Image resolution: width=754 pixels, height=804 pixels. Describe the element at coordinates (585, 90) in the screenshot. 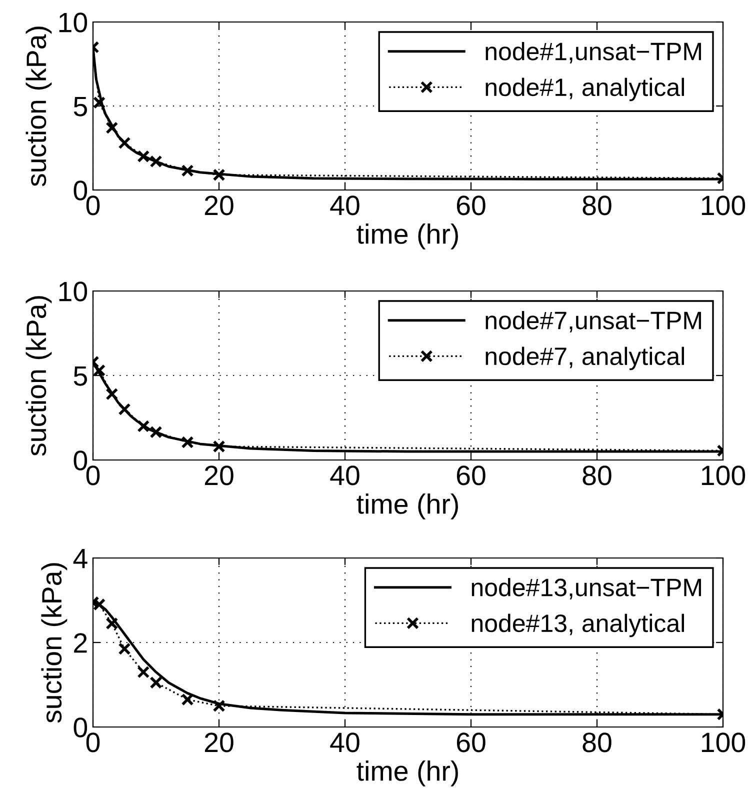

I see `legend-label: node#1, analytical` at that location.